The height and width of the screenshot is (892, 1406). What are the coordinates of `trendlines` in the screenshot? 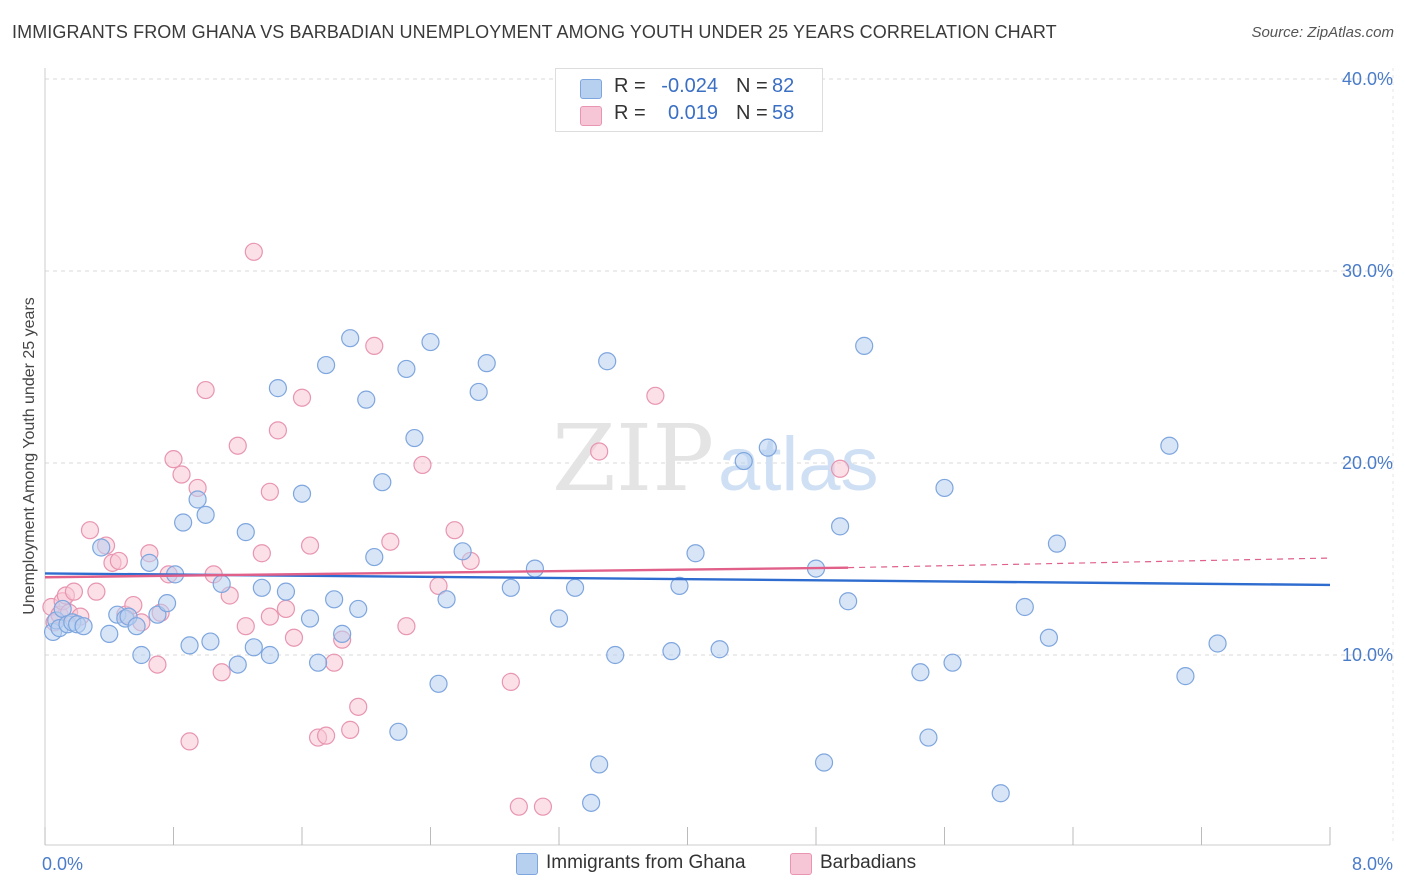 It's located at (687, 572).